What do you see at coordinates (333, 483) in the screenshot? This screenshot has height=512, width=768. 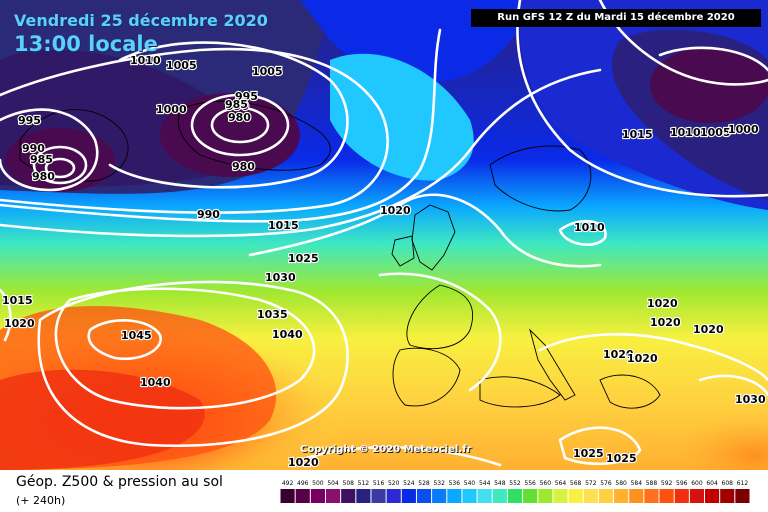 I see `legend-label: 504` at bounding box center [333, 483].